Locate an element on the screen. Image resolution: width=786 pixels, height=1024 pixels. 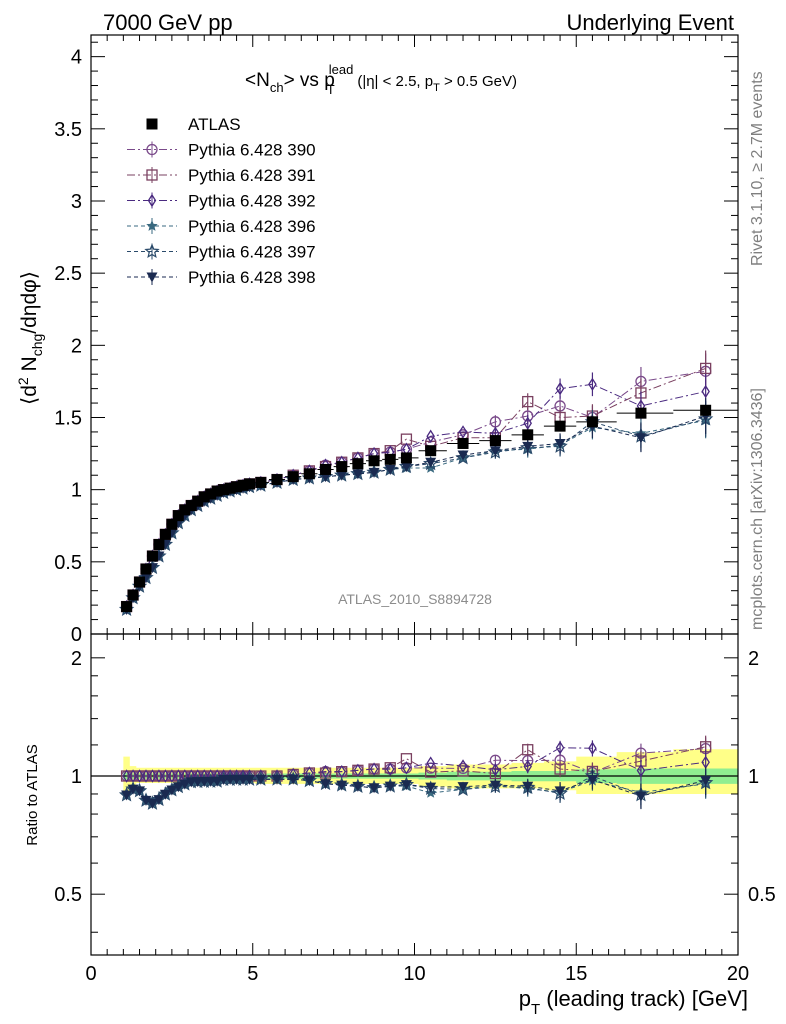
ylabel-sup: 2 is located at coordinates (23, 381).